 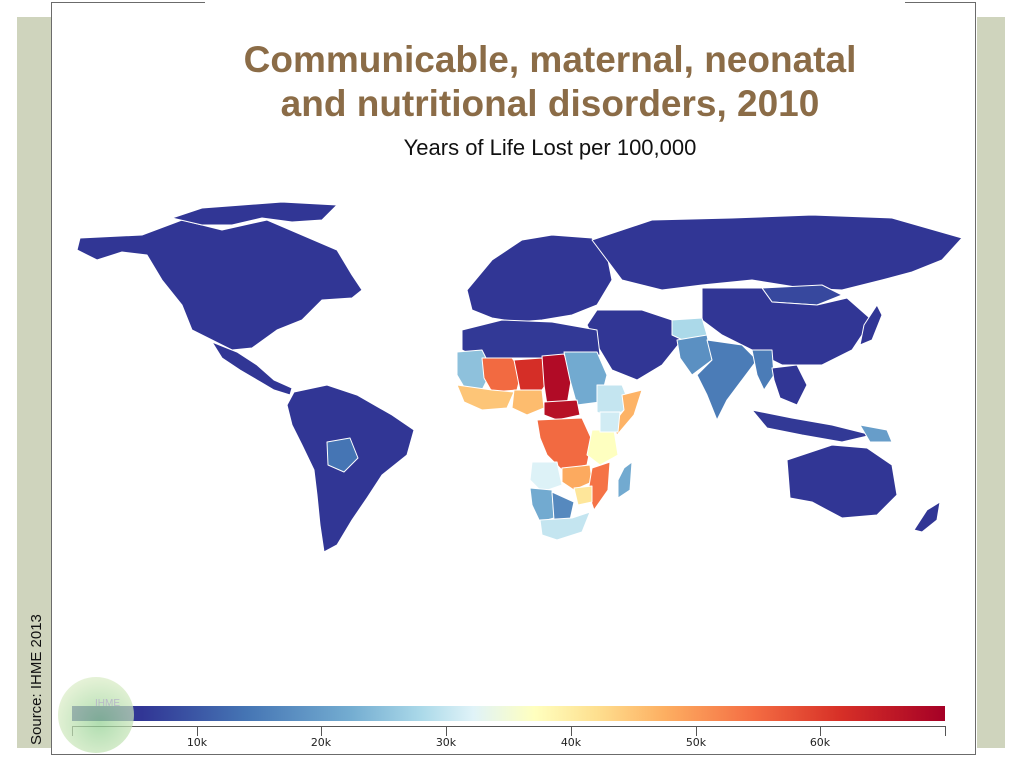 What do you see at coordinates (625, 480) in the screenshot?
I see `region-madagascar` at bounding box center [625, 480].